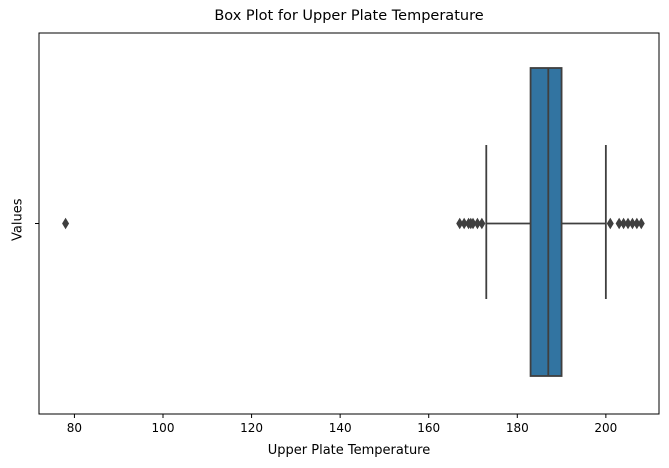 This screenshot has height=468, width=669. Describe the element at coordinates (428, 428) in the screenshot. I see `x-tick-label: 160` at that location.